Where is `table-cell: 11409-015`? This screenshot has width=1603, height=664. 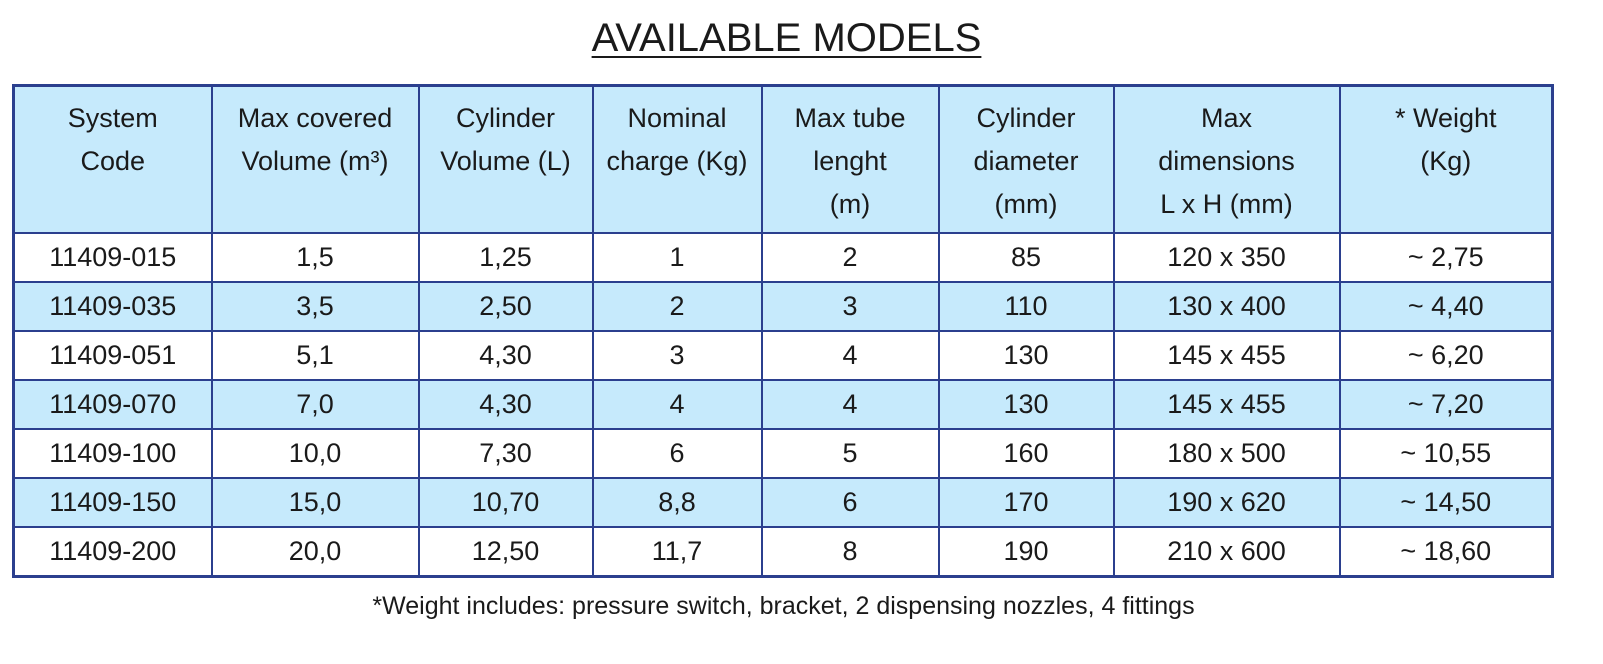
table-cell: 11409-015 is located at coordinates (112, 257).